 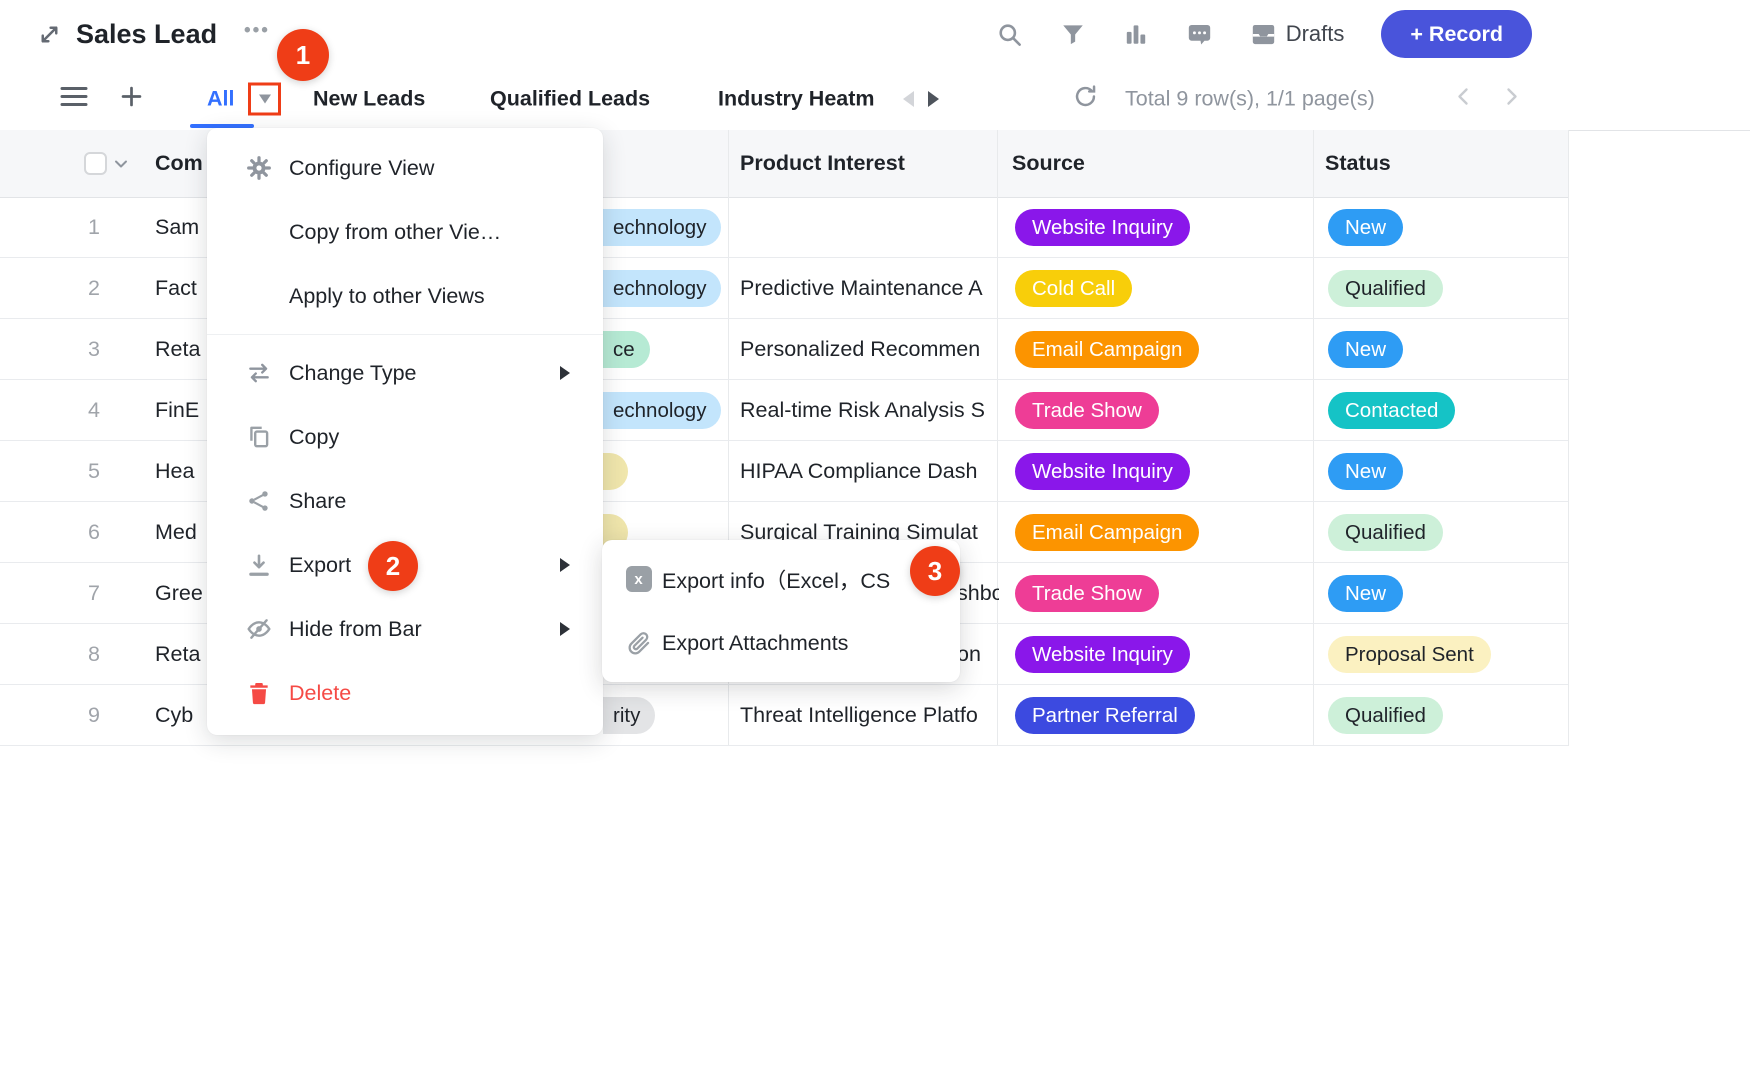 I want to click on expand-icon, so click(x=49, y=34).